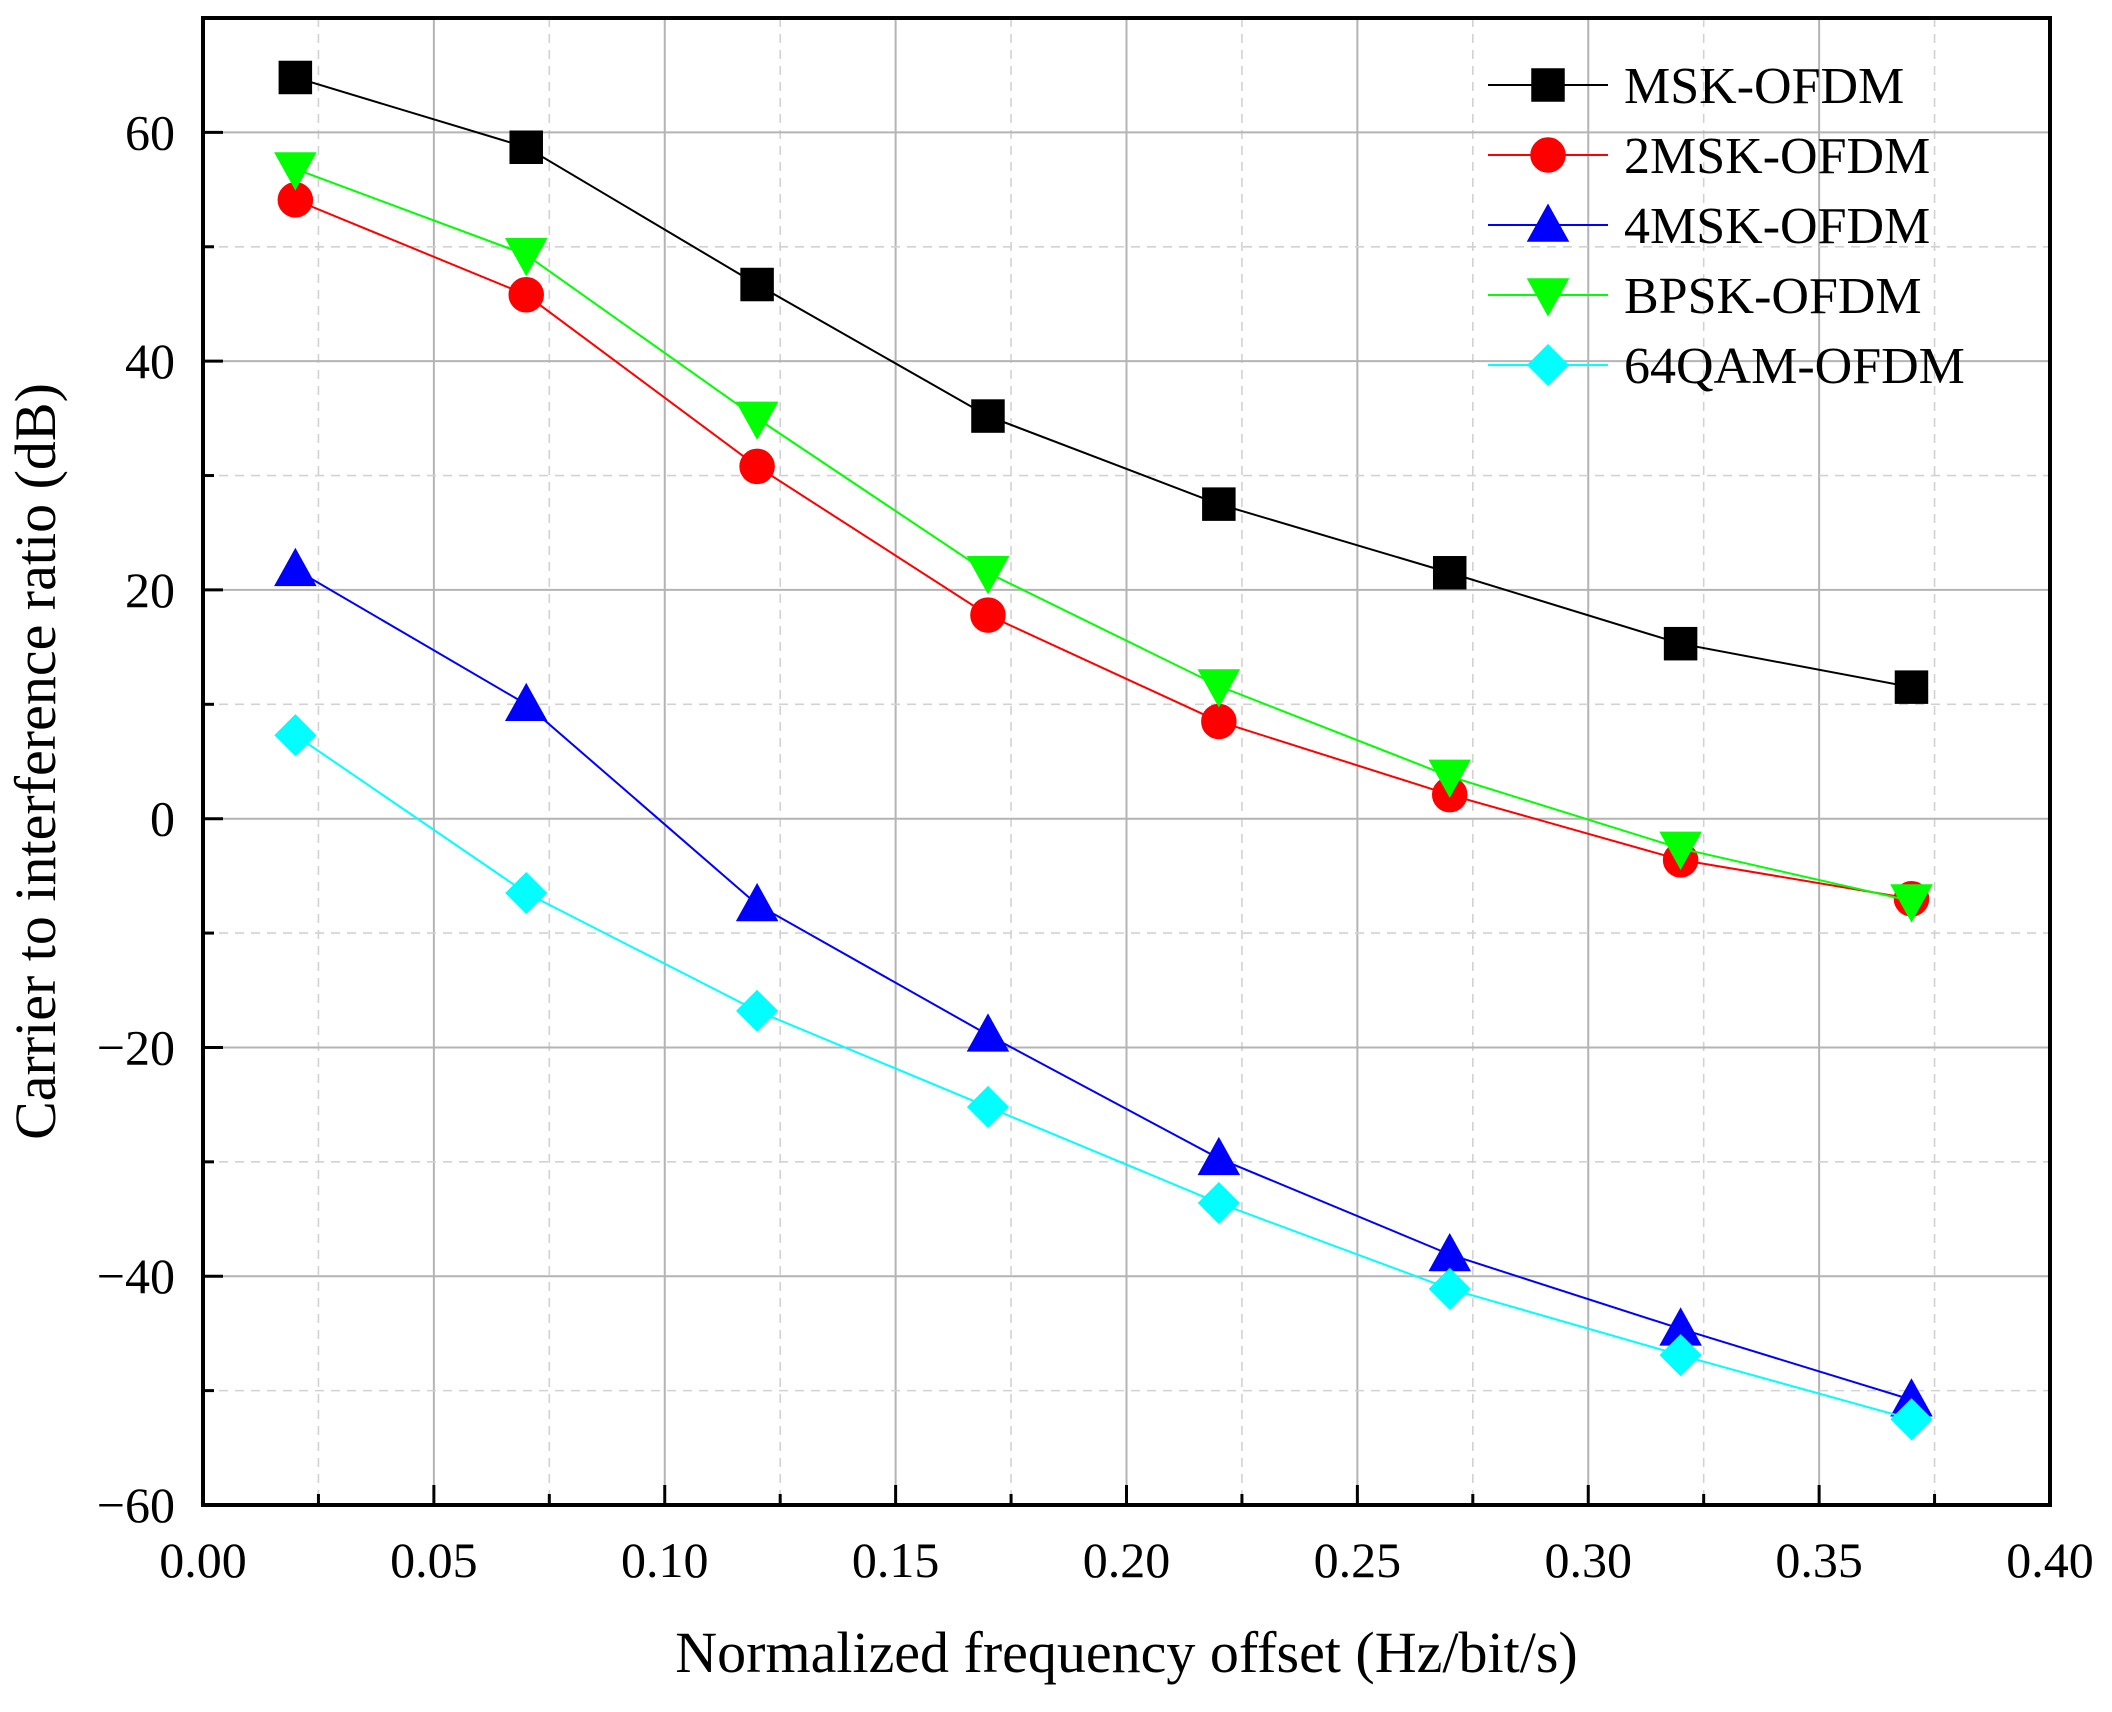  I want to click on y-axis-title: Carrier to interference ratio (dB), so click(35, 761).